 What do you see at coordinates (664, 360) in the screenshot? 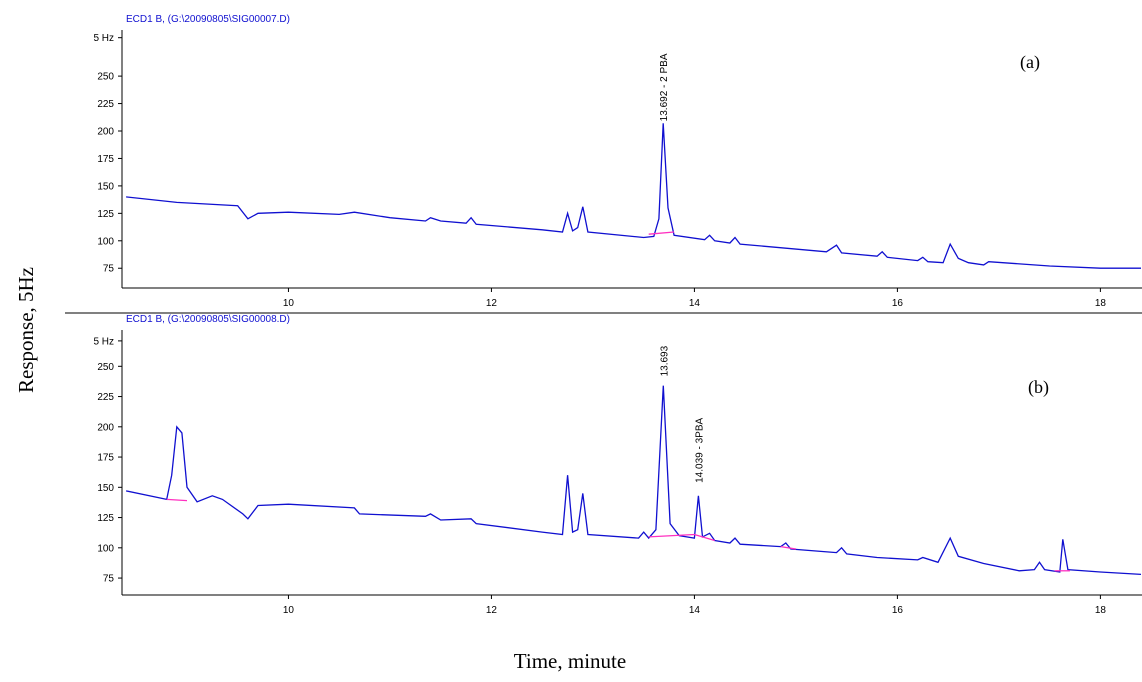
I see `peak-label: 13.693` at bounding box center [664, 360].